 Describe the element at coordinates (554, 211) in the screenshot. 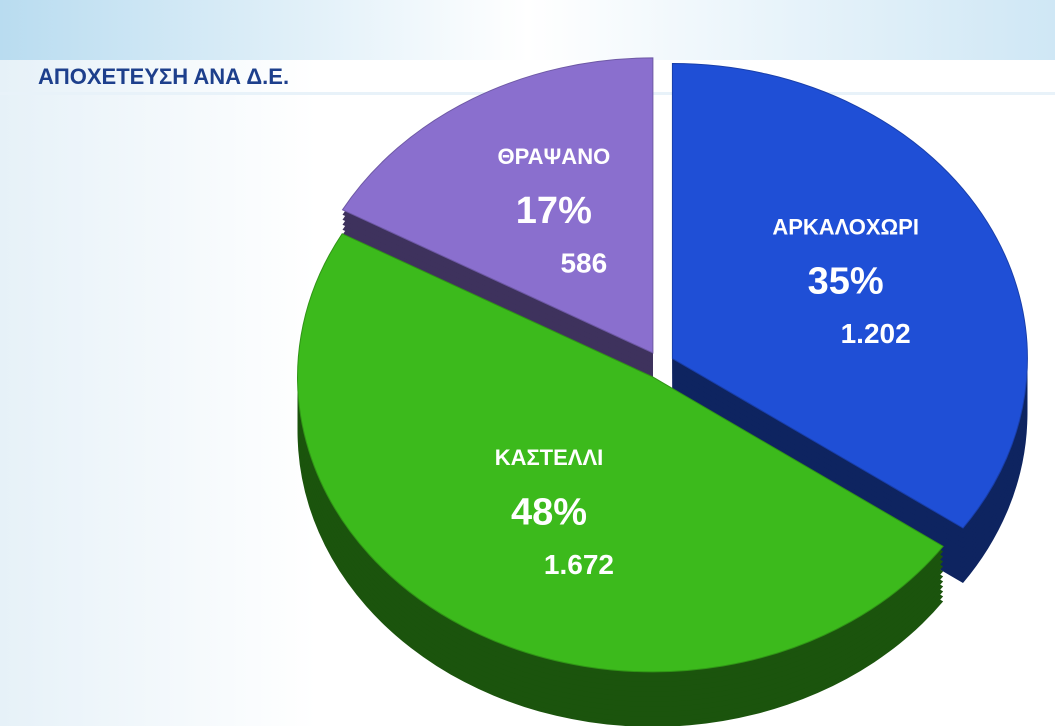

I see `percentage-label: 17%` at that location.